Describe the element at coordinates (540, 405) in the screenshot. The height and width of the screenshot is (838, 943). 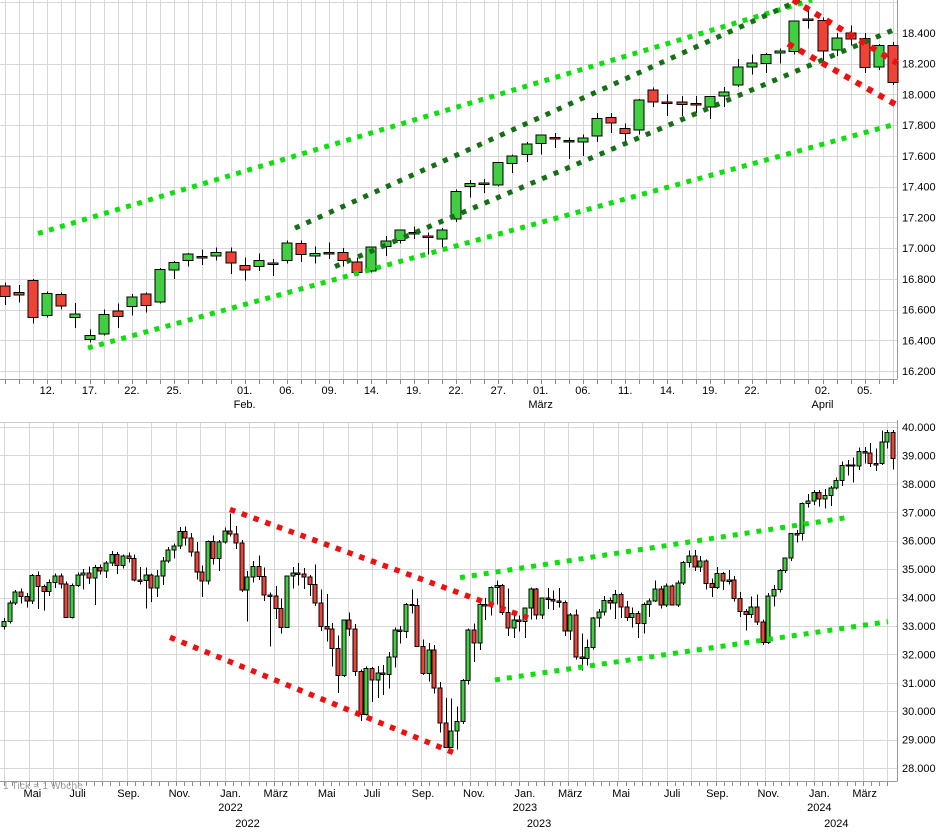
I see `x-axis-sublabel: März` at that location.